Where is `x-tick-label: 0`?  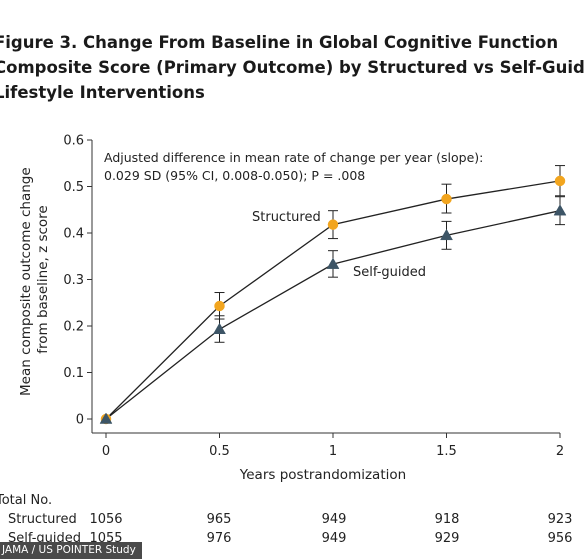 x-tick-label: 0 is located at coordinates (106, 451).